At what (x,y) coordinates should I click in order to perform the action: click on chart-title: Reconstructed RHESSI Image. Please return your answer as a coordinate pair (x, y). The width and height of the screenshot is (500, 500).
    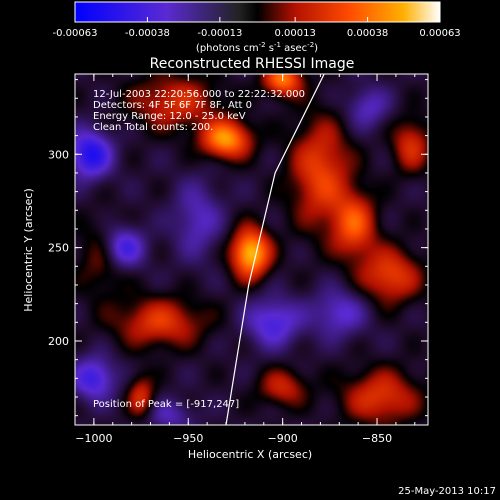
    Looking at the image, I should click on (252, 64).